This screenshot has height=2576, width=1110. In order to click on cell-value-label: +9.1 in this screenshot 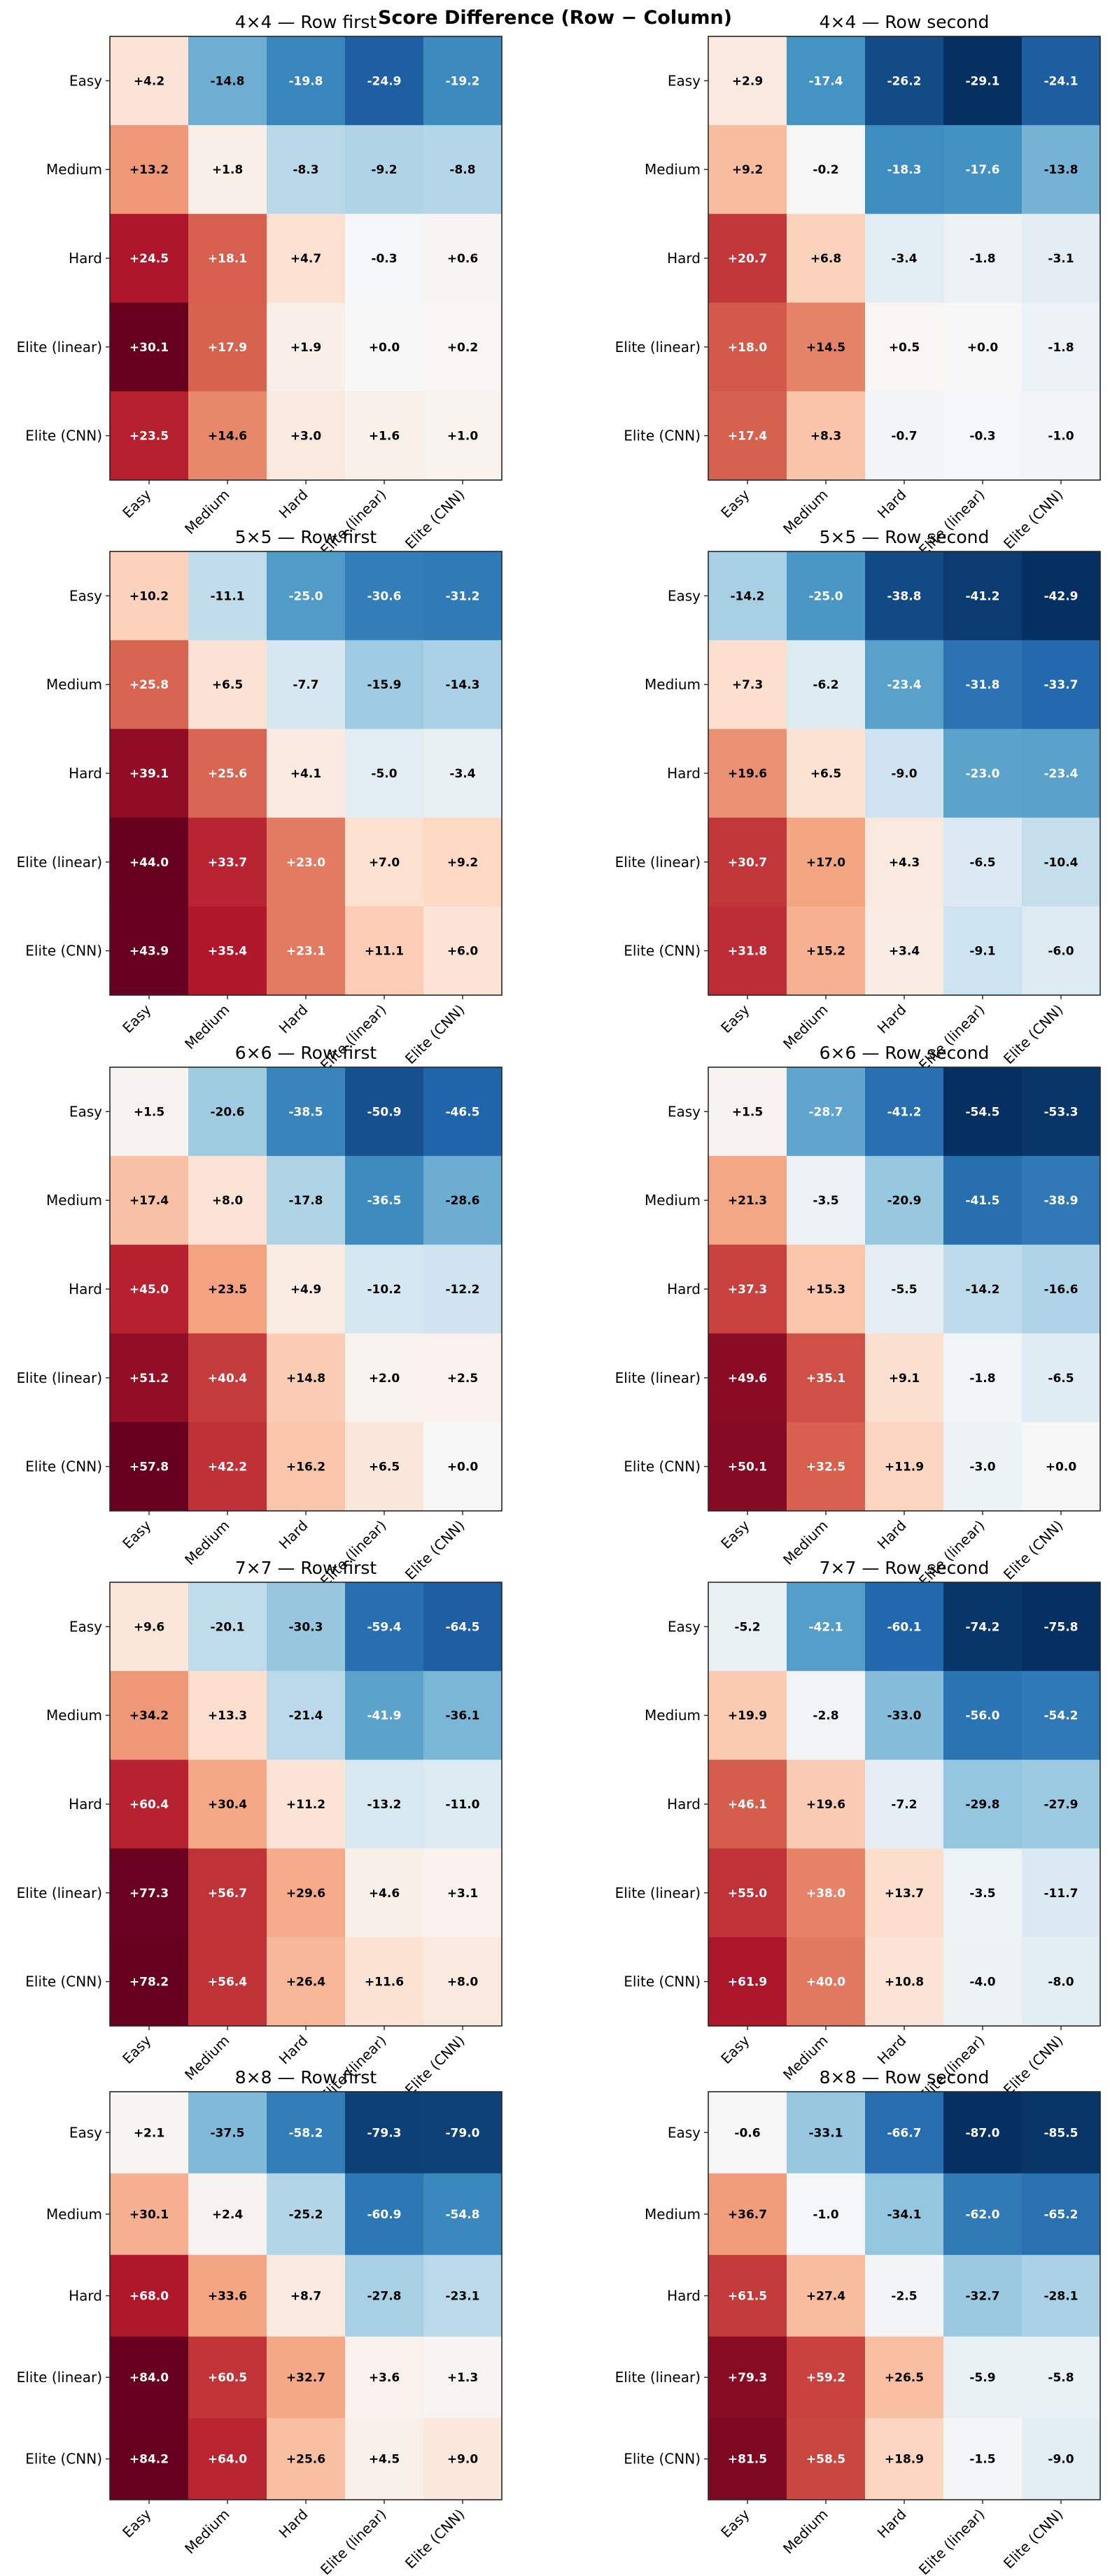, I will do `click(904, 1379)`.